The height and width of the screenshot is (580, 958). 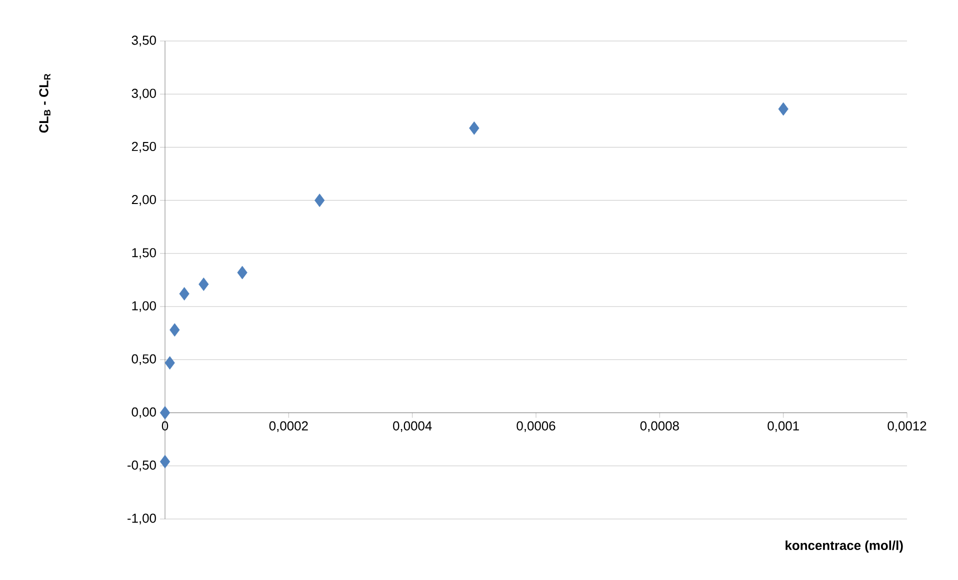 What do you see at coordinates (783, 426) in the screenshot?
I see `x-tick-label: 0,001` at bounding box center [783, 426].